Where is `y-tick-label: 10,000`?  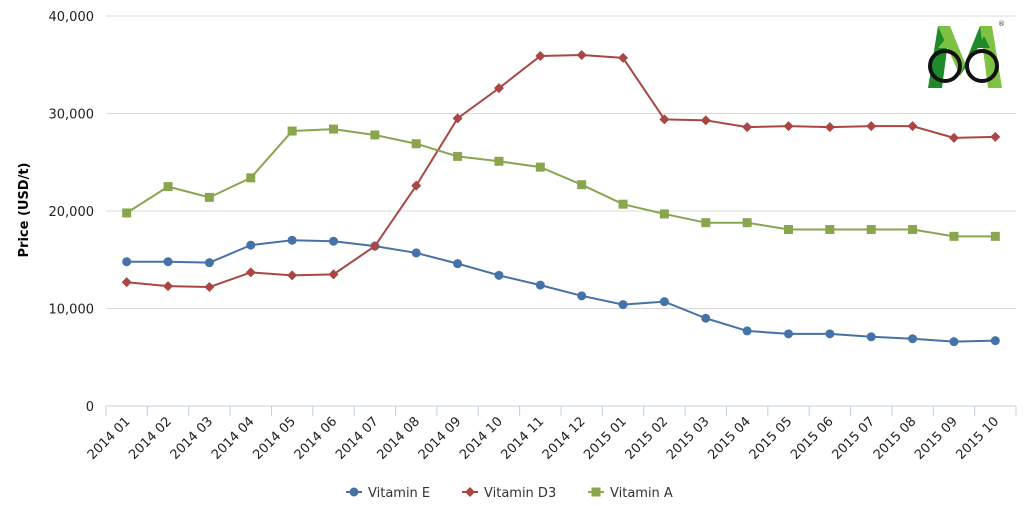 y-tick-label: 10,000 is located at coordinates (72, 310).